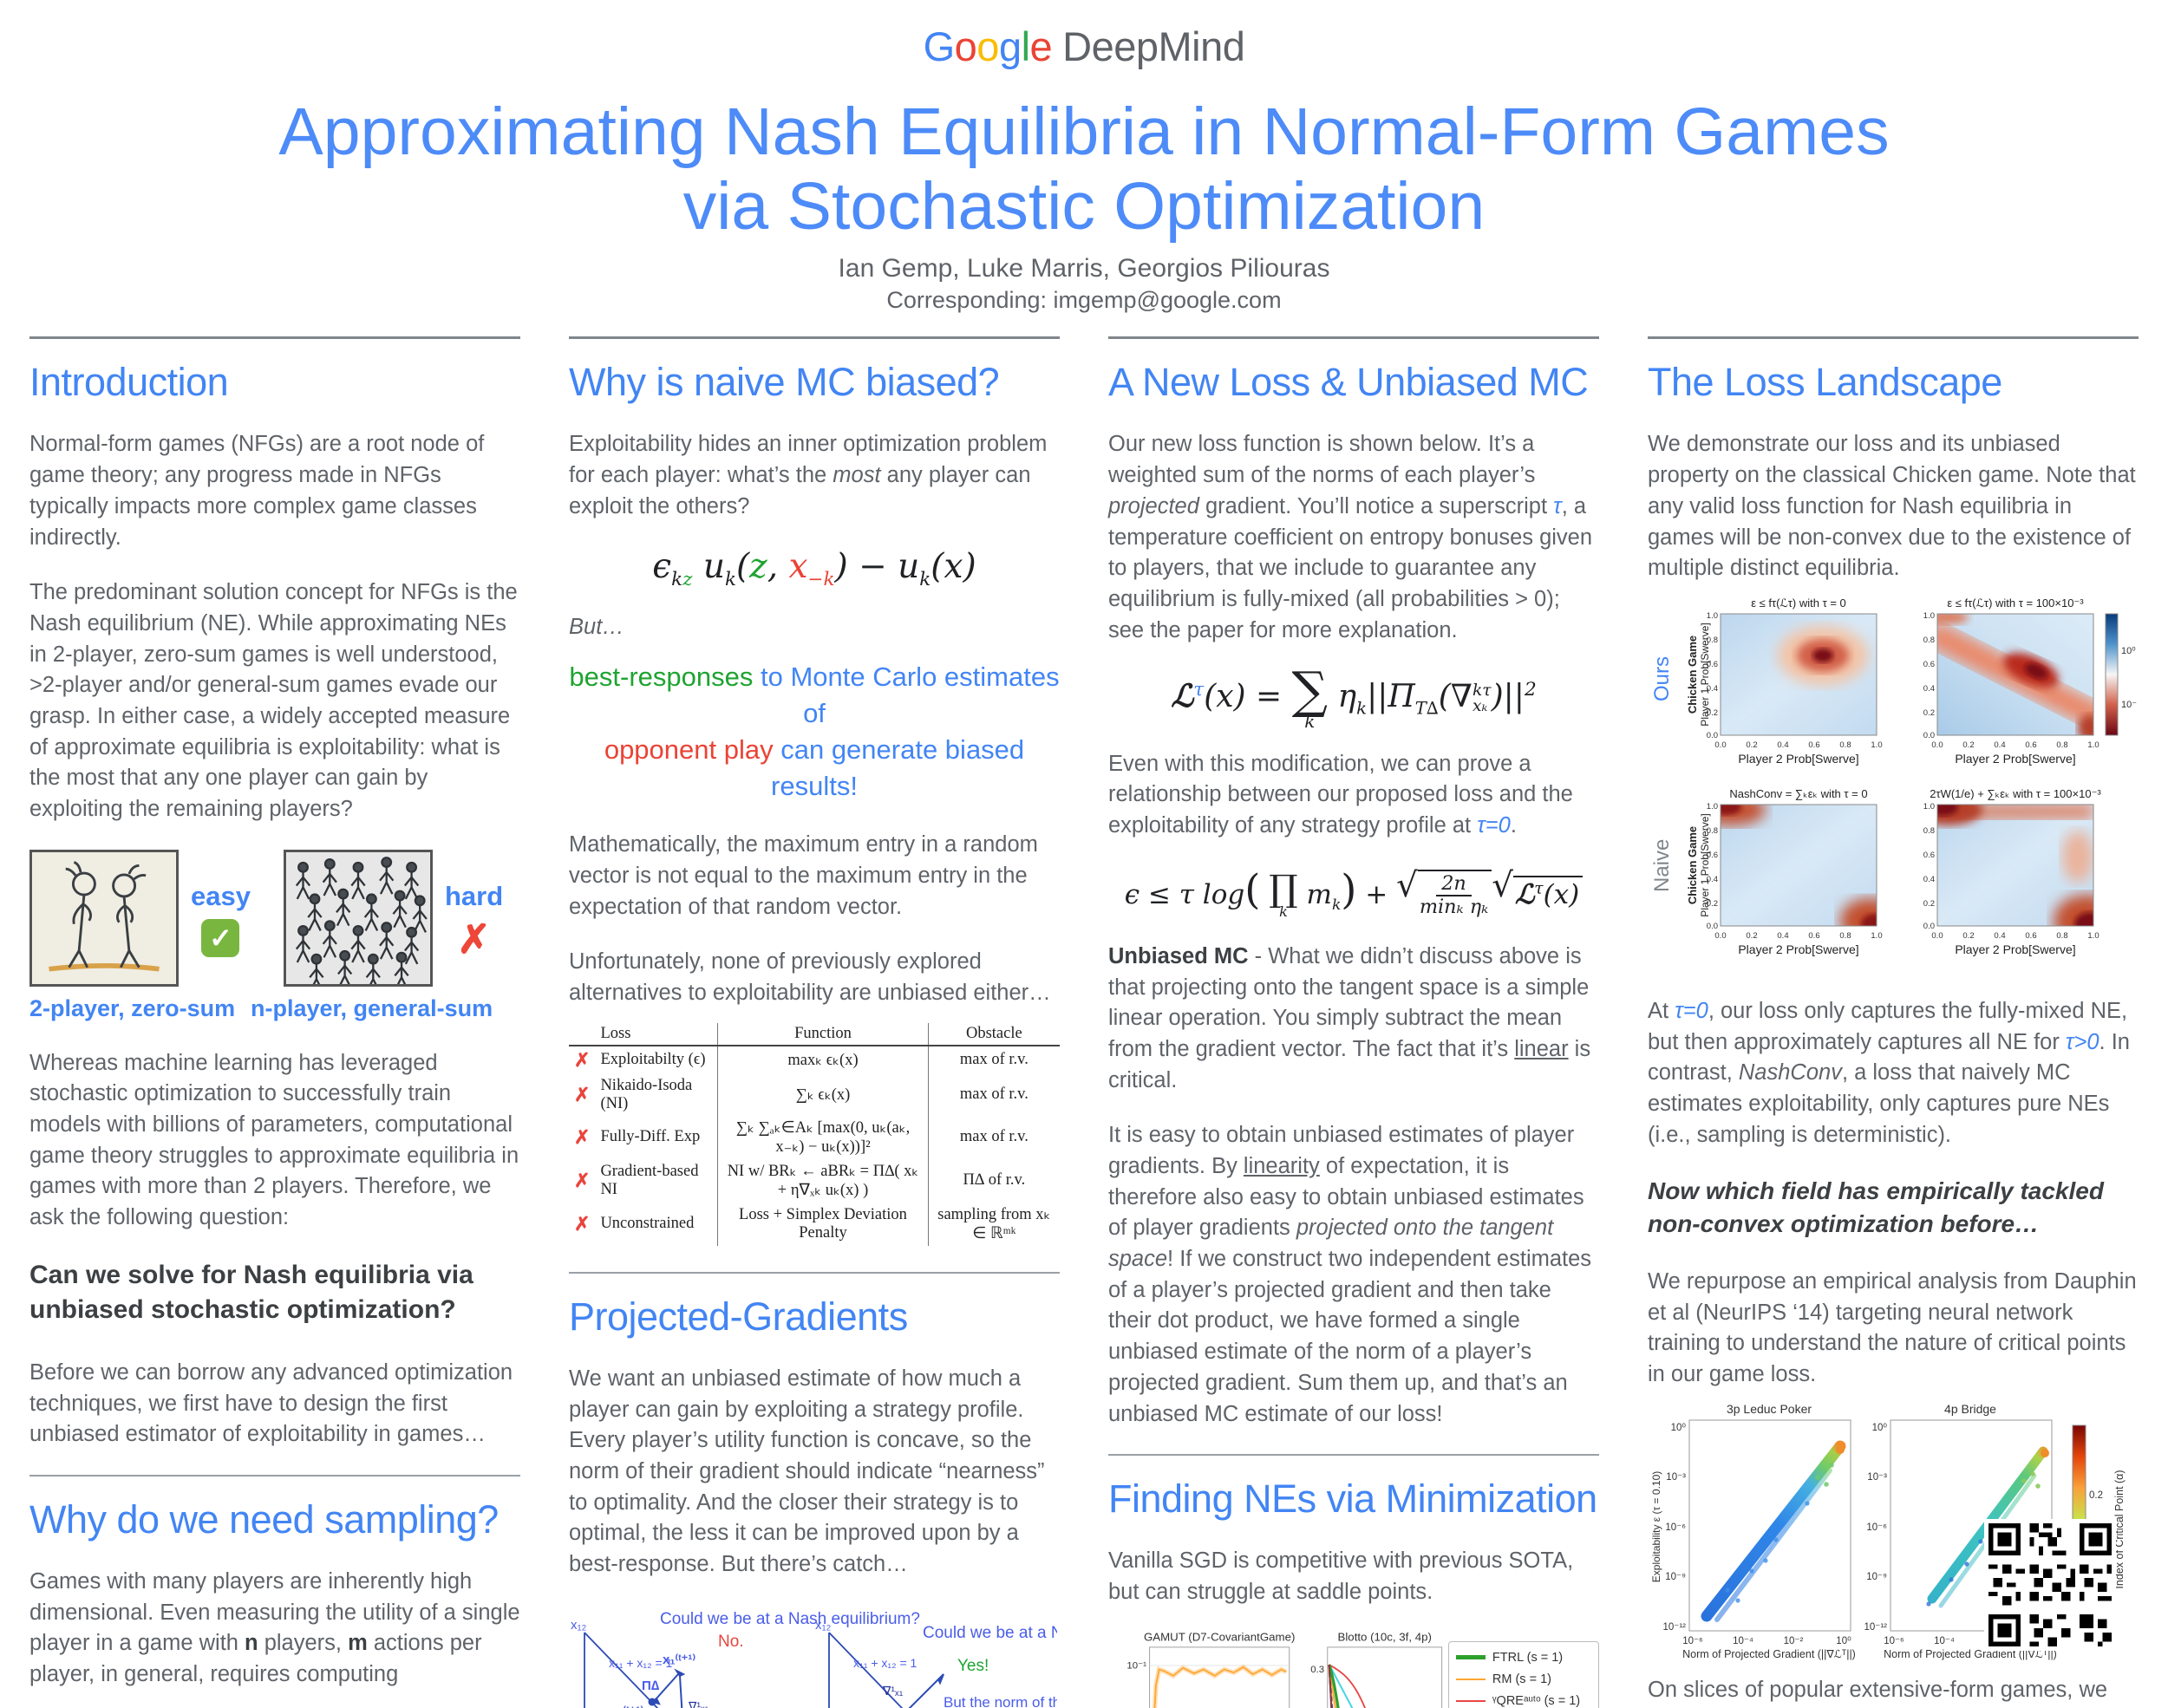  What do you see at coordinates (1523, 1658) in the screenshot?
I see `legend-item: FTRL (s = 1)` at bounding box center [1523, 1658].